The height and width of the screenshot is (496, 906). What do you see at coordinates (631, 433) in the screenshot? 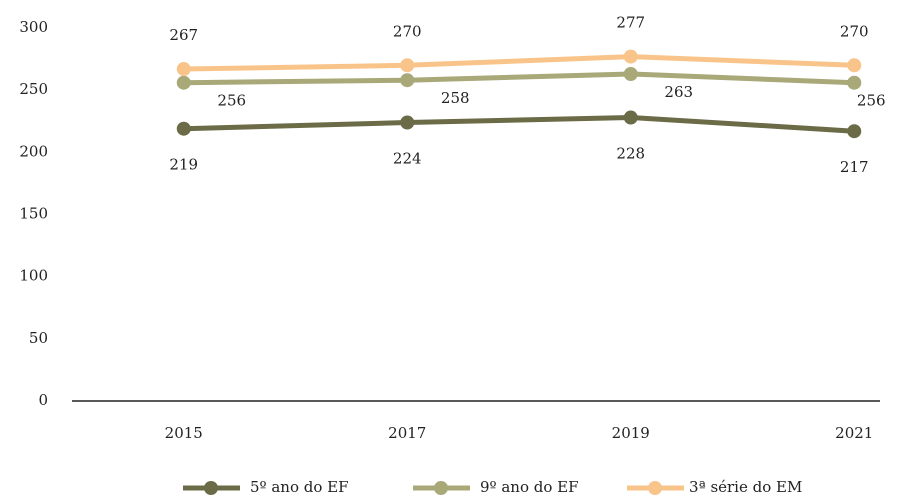
I see `x-tick-label: 2019` at bounding box center [631, 433].